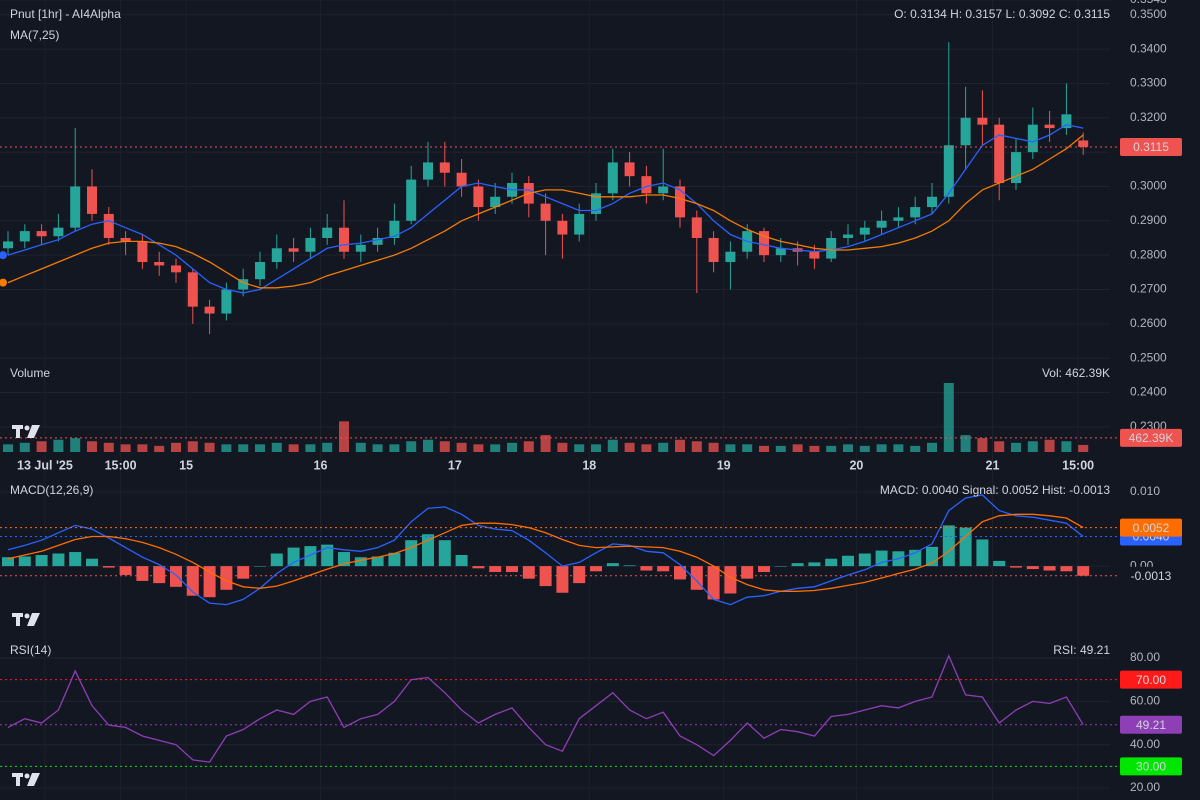 This screenshot has height=800, width=1200. Describe the element at coordinates (34, 35) in the screenshot. I see `pane-subtitle: MA(7,25)` at that location.